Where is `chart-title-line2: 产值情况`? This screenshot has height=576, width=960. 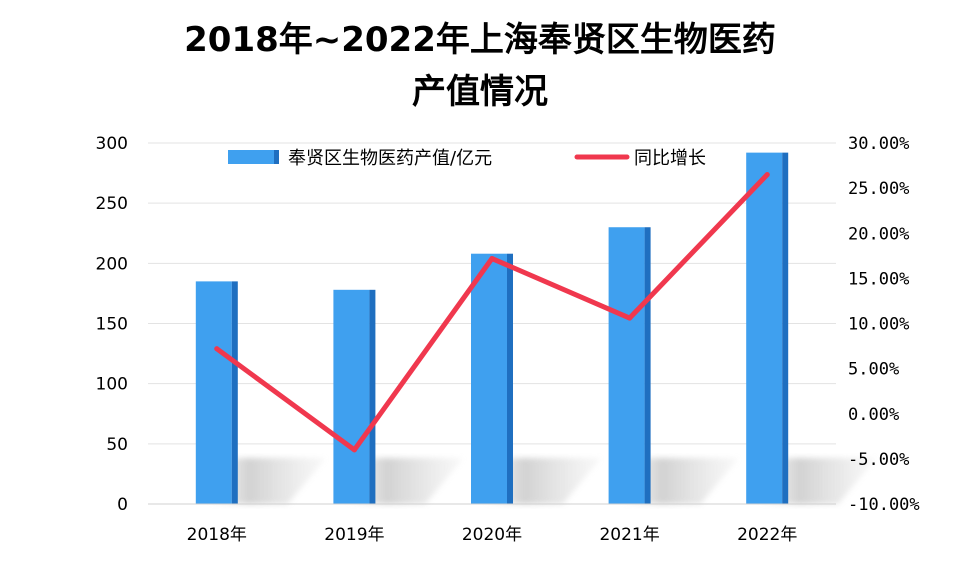
chart-title-line2: 产值情况 is located at coordinates (480, 92).